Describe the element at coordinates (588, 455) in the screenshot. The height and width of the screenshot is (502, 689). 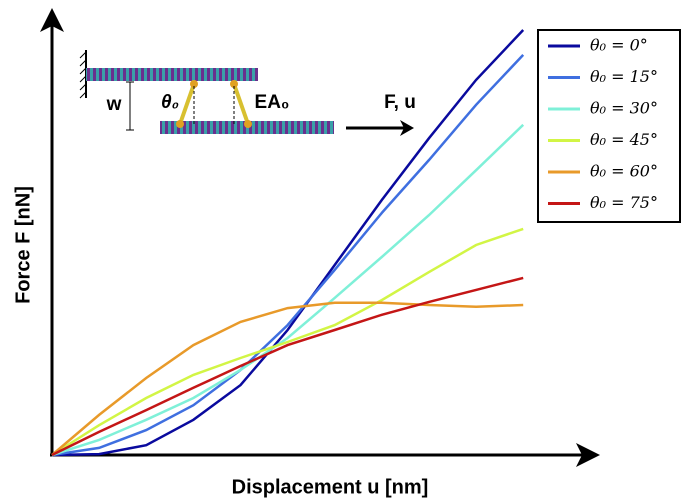
I see `x-arrow` at that location.